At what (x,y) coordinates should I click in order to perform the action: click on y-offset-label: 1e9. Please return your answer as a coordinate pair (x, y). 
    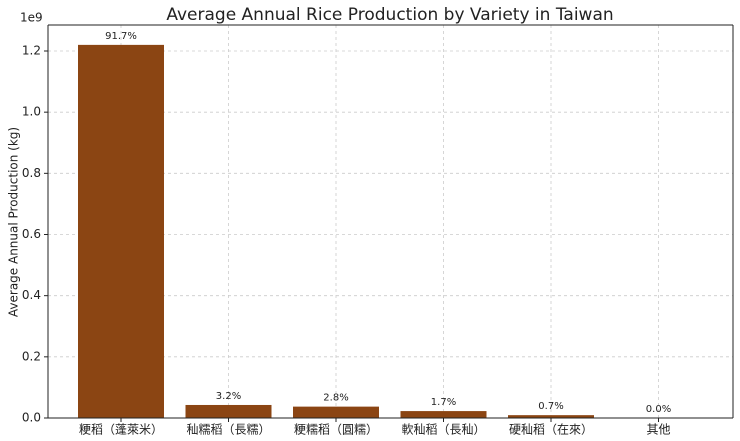
    Looking at the image, I should click on (31, 18).